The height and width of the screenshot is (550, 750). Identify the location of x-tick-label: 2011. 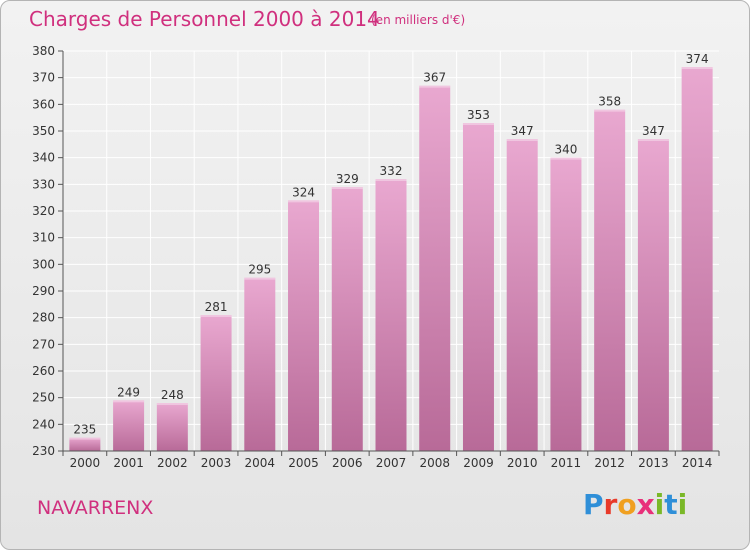
(566, 463).